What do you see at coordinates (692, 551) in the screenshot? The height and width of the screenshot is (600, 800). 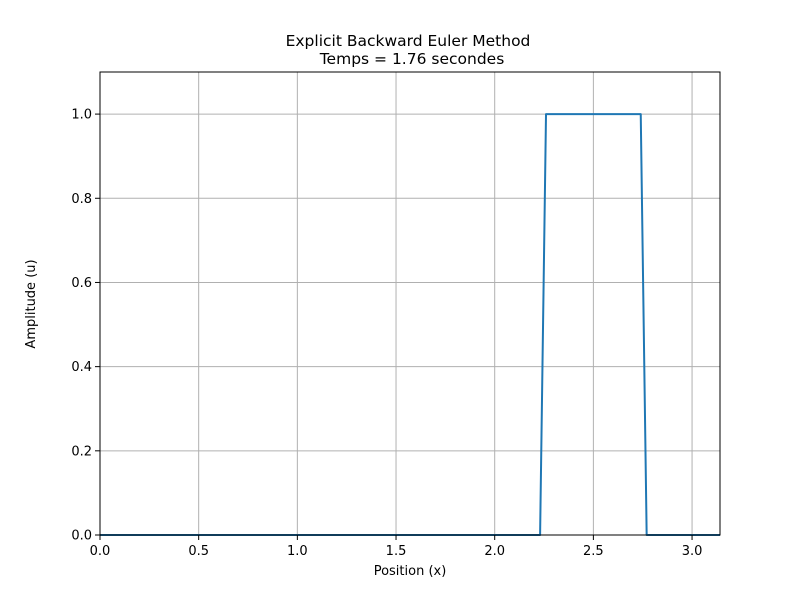 I see `x-tick-label: 3.0` at bounding box center [692, 551].